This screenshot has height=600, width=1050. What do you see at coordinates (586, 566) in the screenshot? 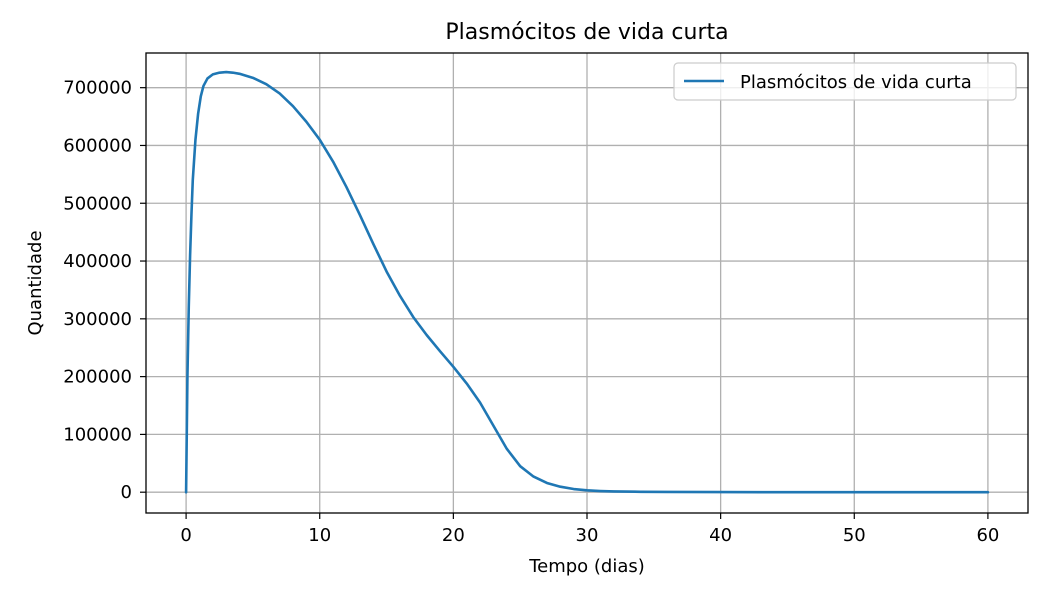
I see `x-axis-label: Tempo (dias)` at bounding box center [586, 566].